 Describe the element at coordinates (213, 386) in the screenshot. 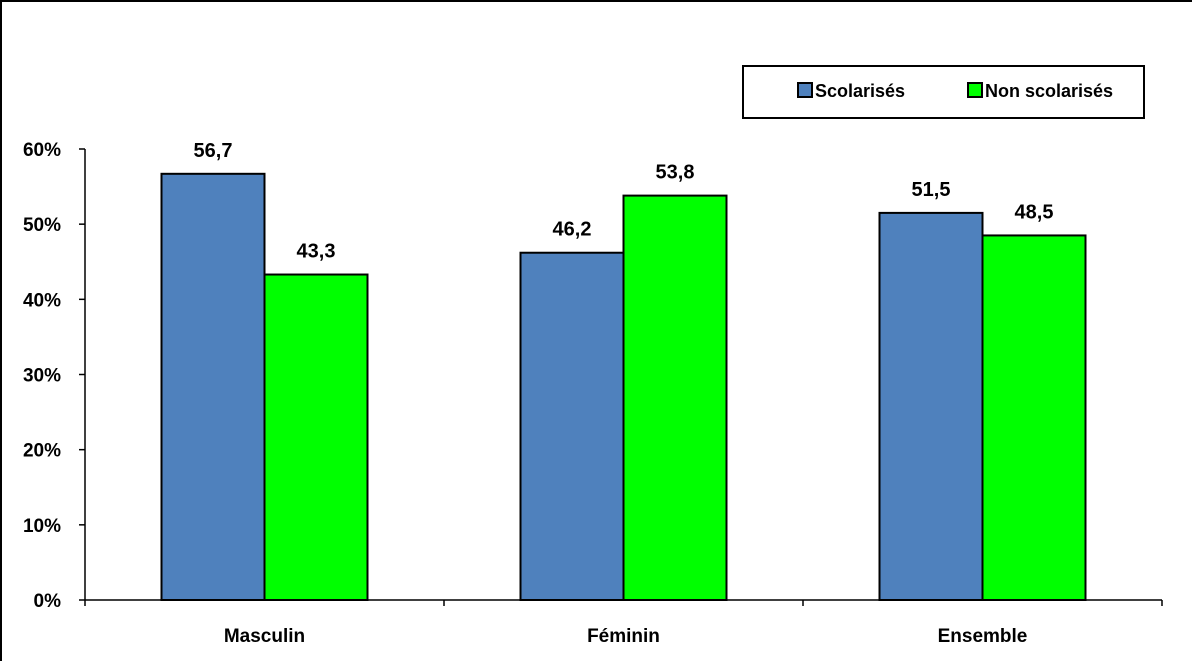

I see `bar-scolarises-masculin` at that location.